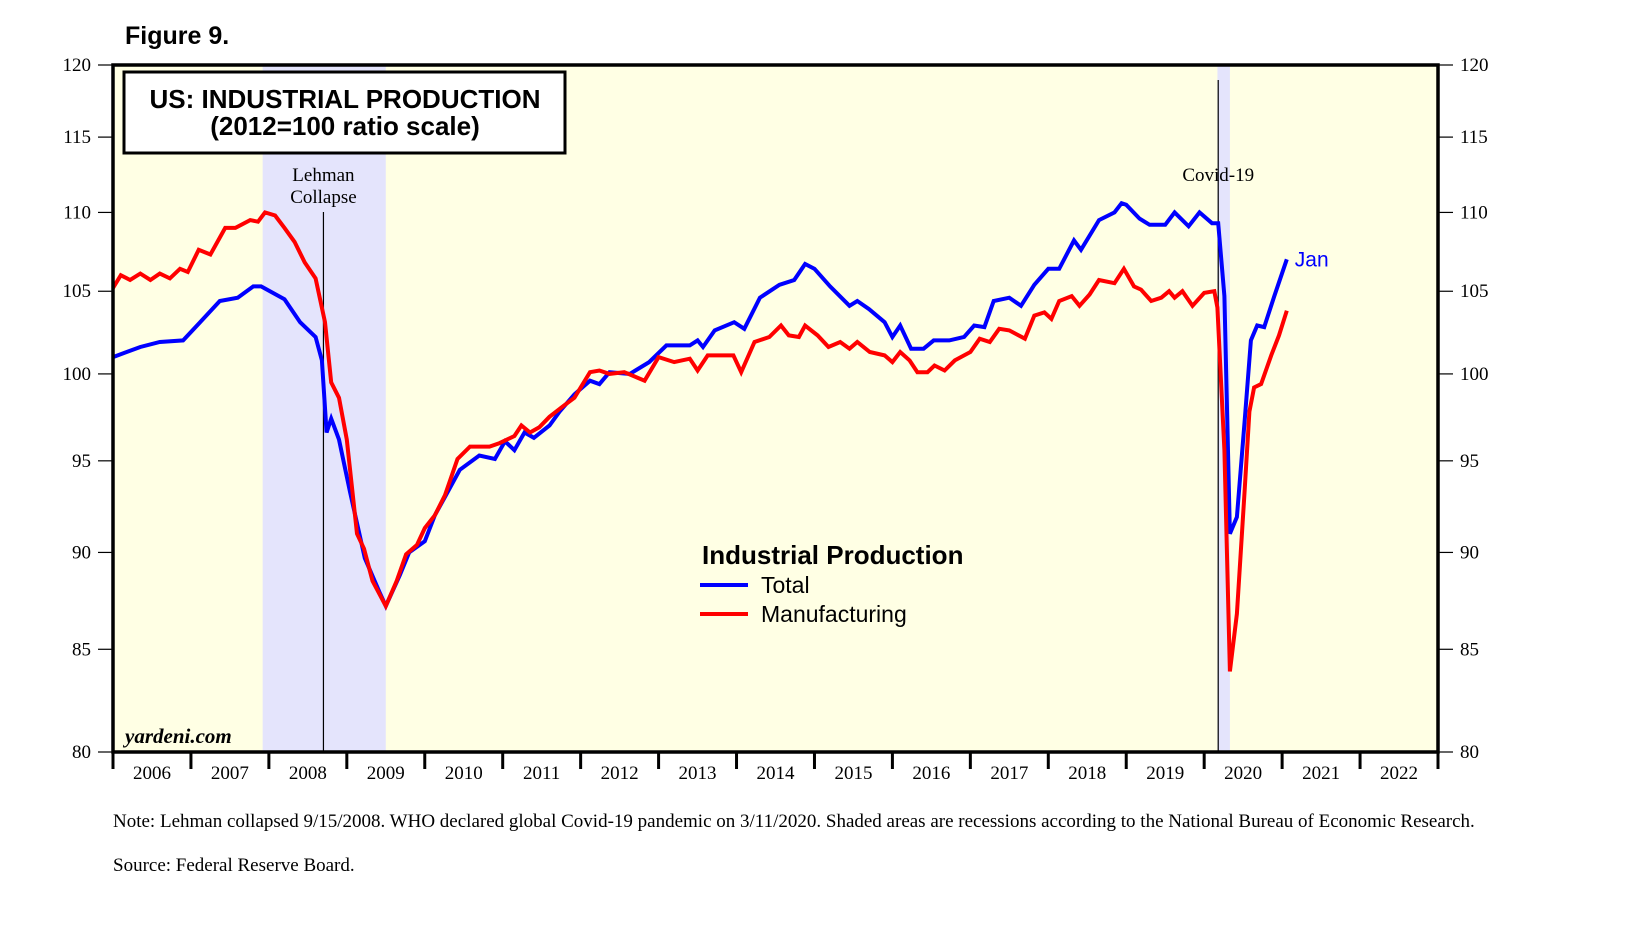 The height and width of the screenshot is (944, 1647). Describe the element at coordinates (345, 99) in the screenshot. I see `chart-title: US: INDUSTRIAL PRODUCTION` at that location.